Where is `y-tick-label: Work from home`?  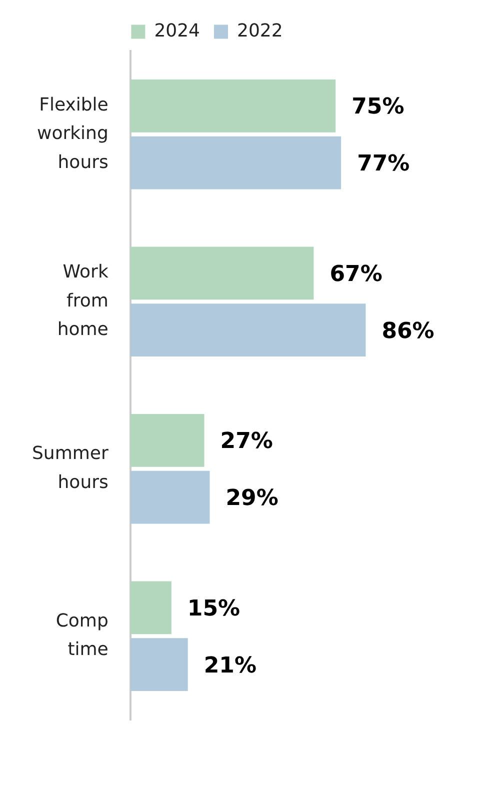 y-tick-label: Work from home is located at coordinates (83, 301).